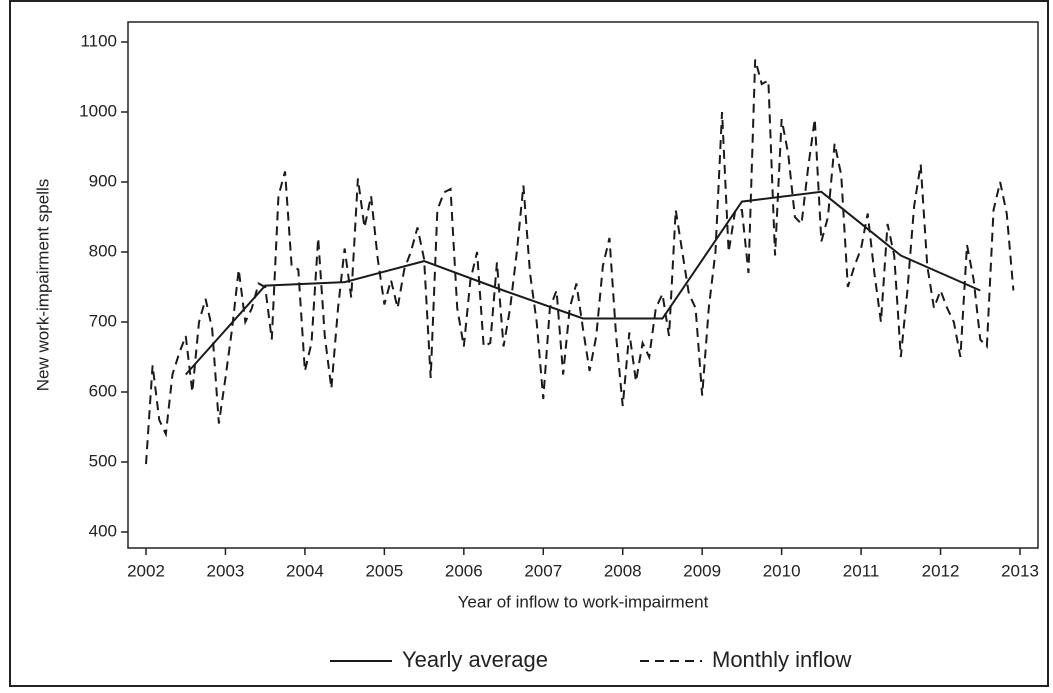 This screenshot has width=1053, height=693. I want to click on y-tick-label: 900, so click(103, 180).